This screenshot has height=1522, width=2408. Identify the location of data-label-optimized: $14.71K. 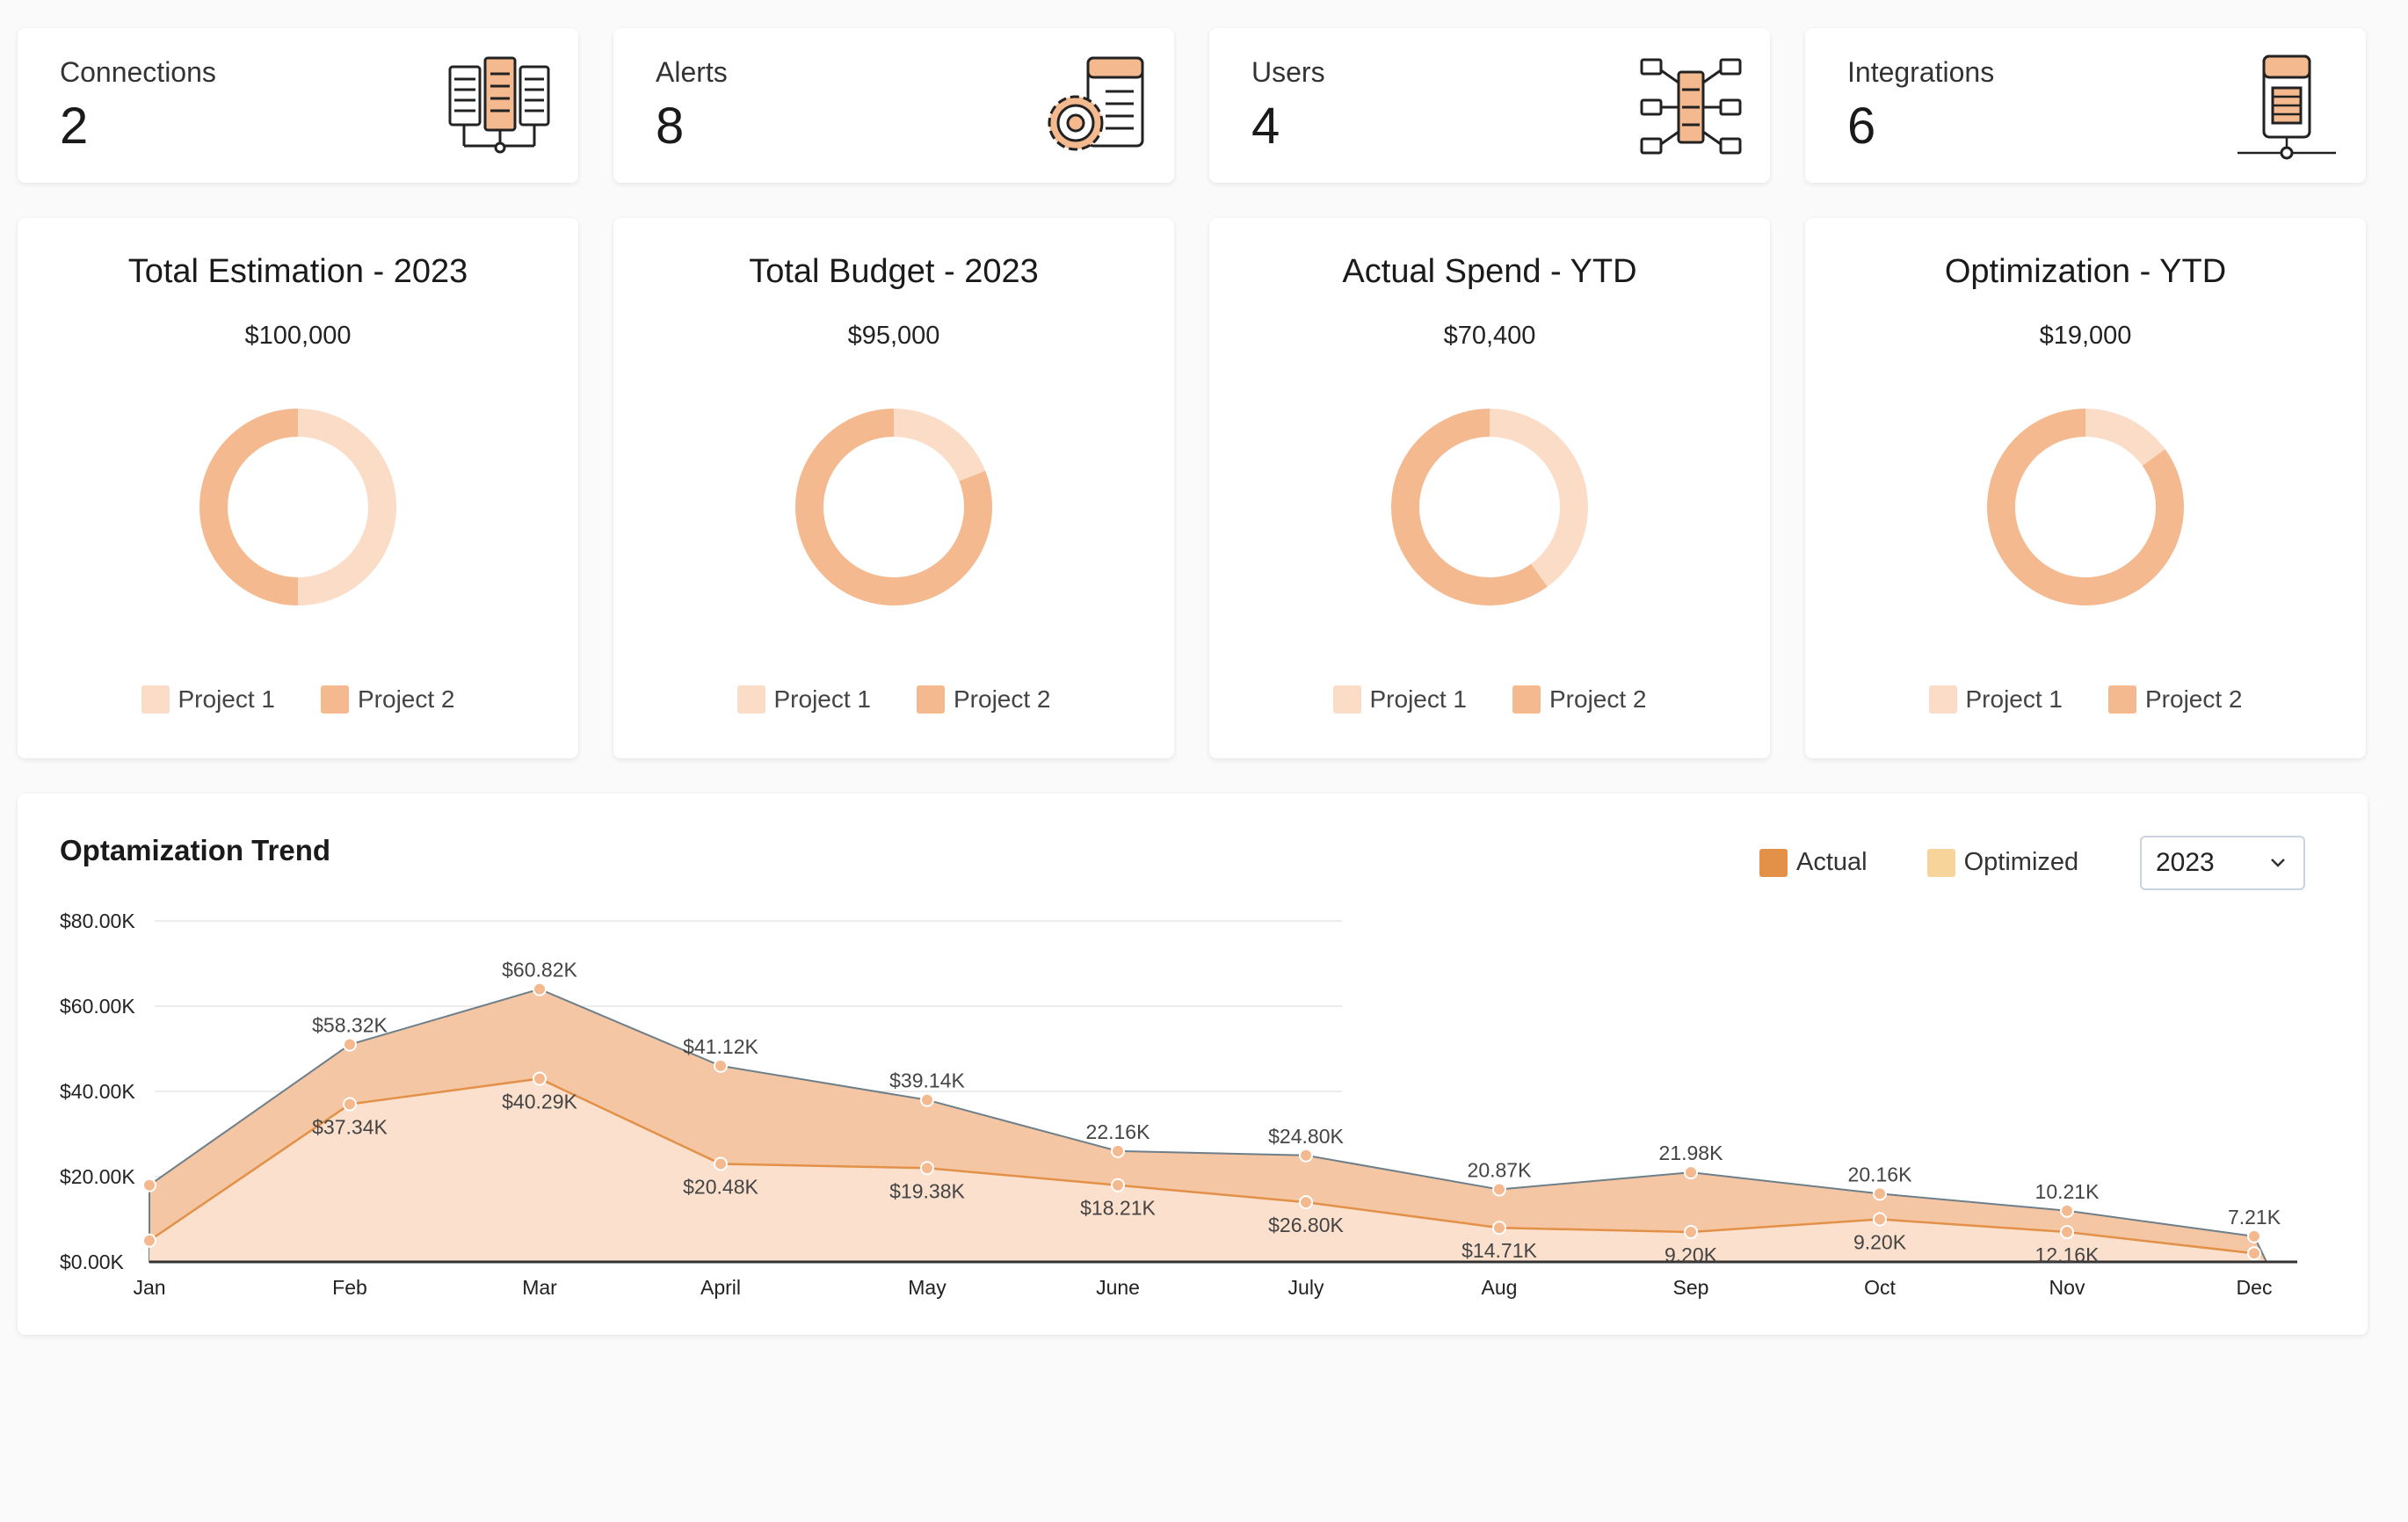
(1499, 1250).